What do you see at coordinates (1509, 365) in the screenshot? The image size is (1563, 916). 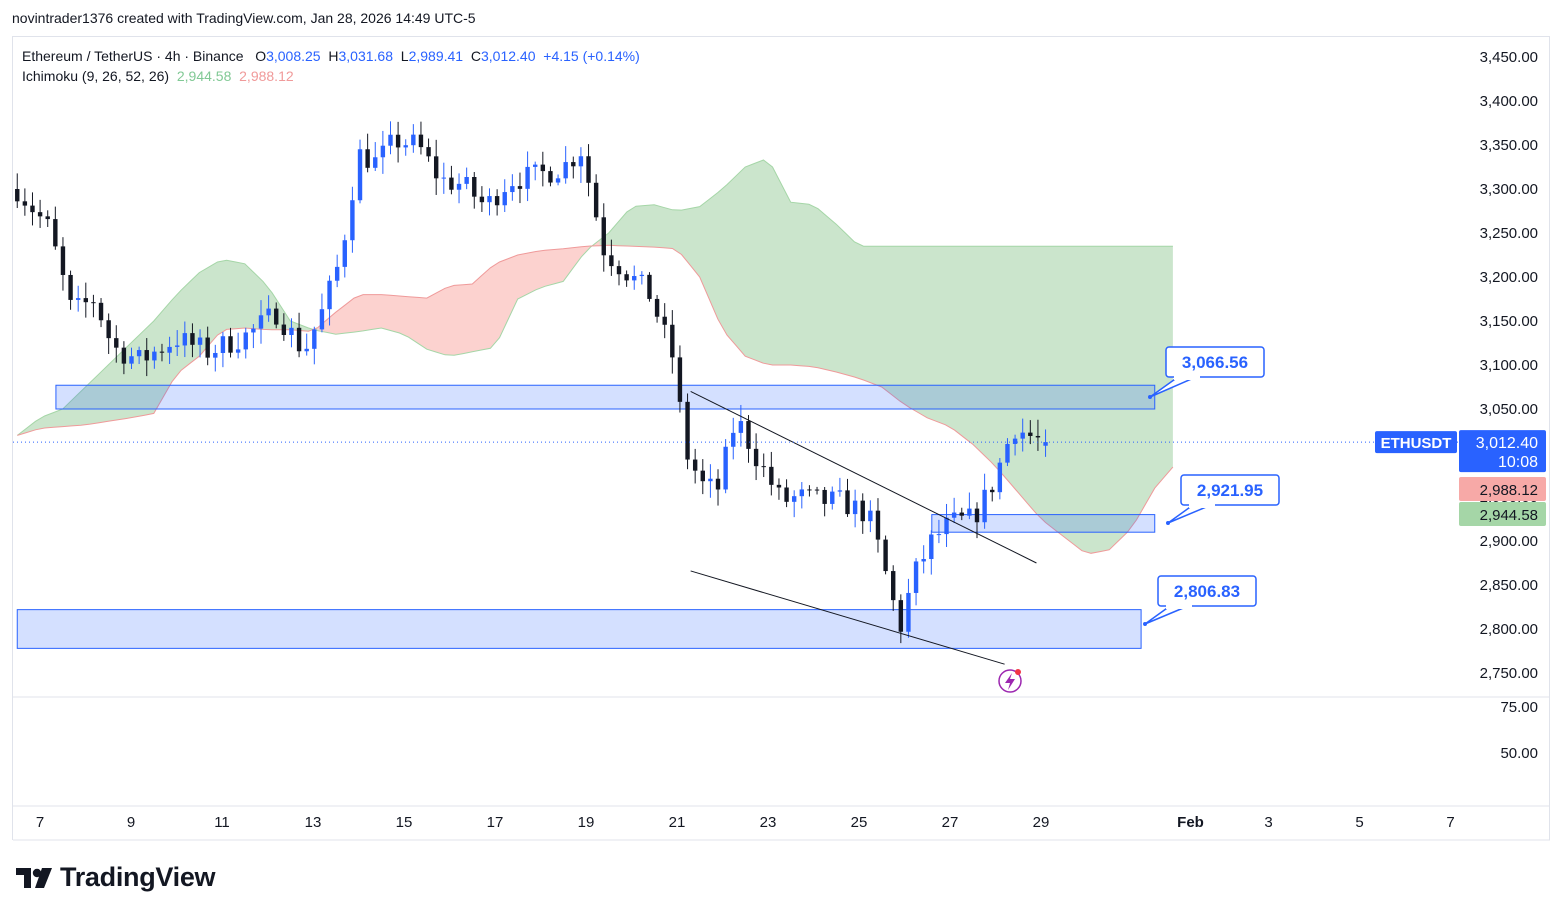 I see `price-tick-label: 3,100.00` at bounding box center [1509, 365].